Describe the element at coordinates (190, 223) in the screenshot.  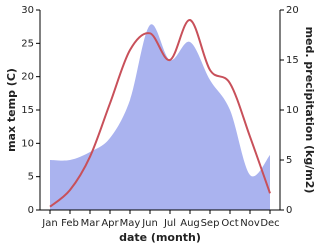
I see `x-tick-label: Aug` at that location.